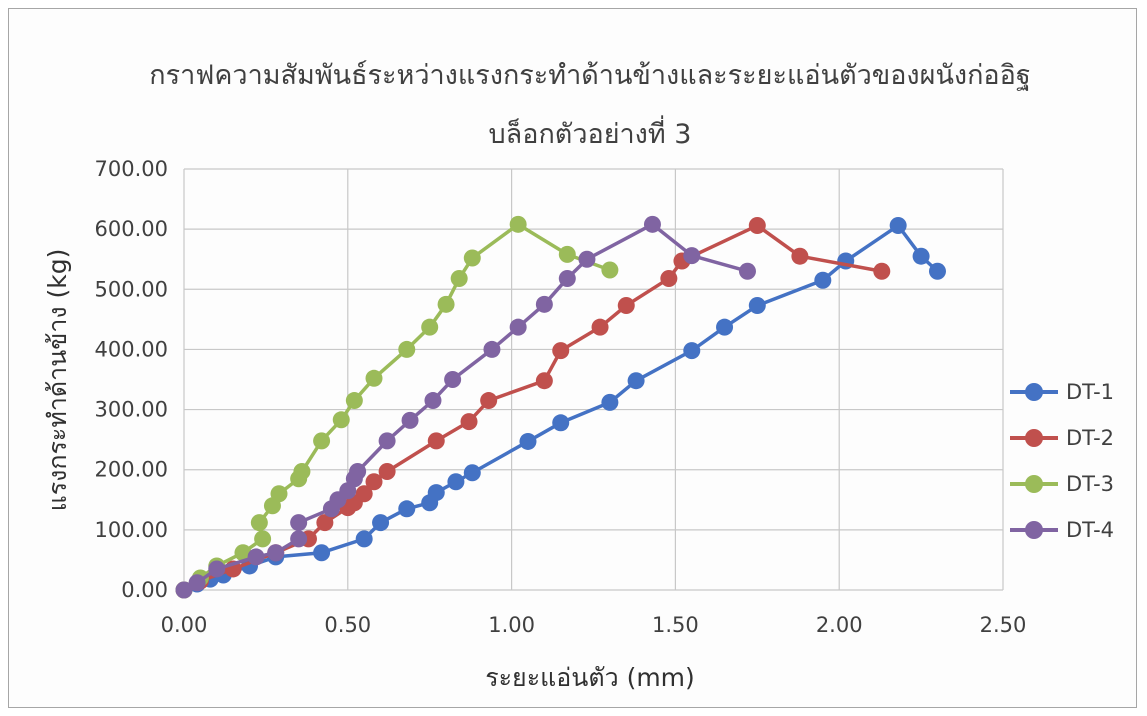  I want to click on x-tick-label: 1.50, so click(675, 625).